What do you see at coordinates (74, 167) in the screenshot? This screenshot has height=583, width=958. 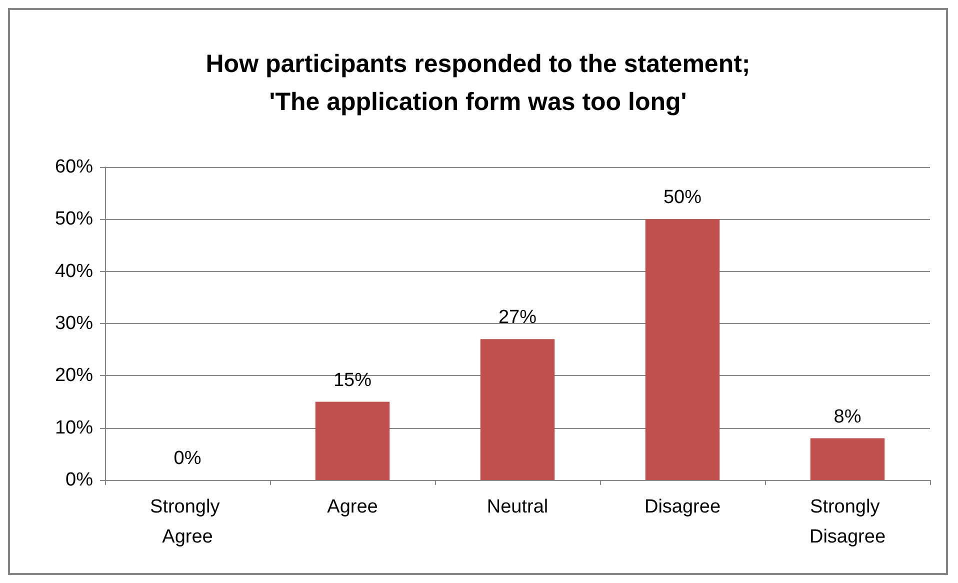 I see `y-tick-label: 60%` at bounding box center [74, 167].